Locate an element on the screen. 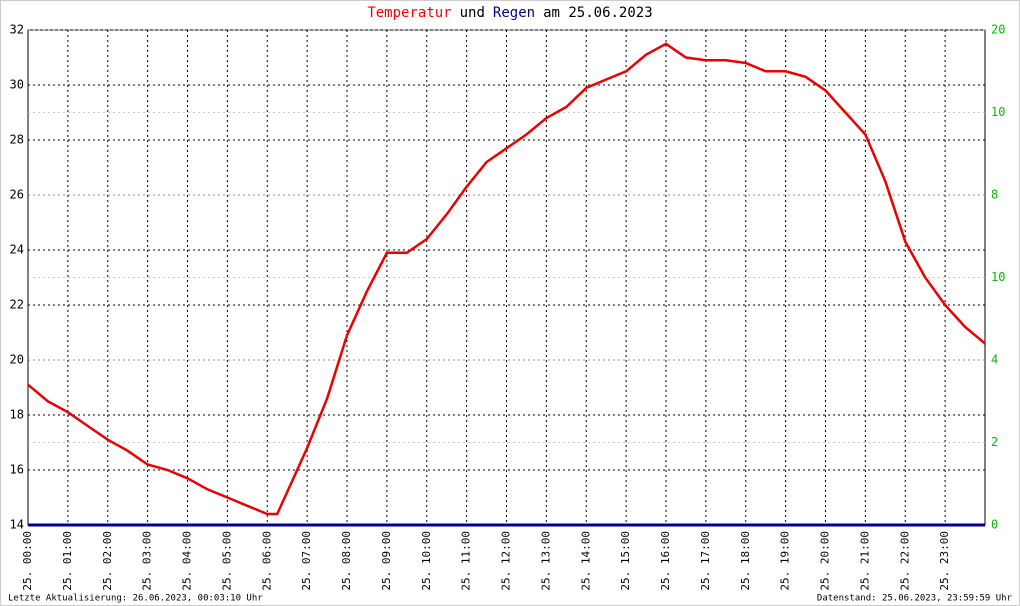 This screenshot has height=606, width=1020. x-tick-label: 25. 13:00 is located at coordinates (545, 561).